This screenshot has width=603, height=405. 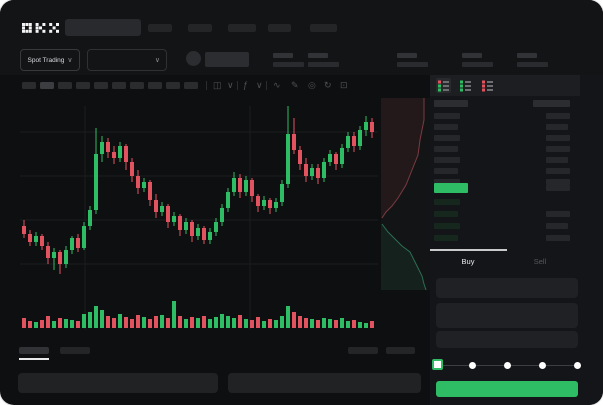 What do you see at coordinates (540, 261) in the screenshot?
I see `tab-sell: Sell` at bounding box center [540, 261].